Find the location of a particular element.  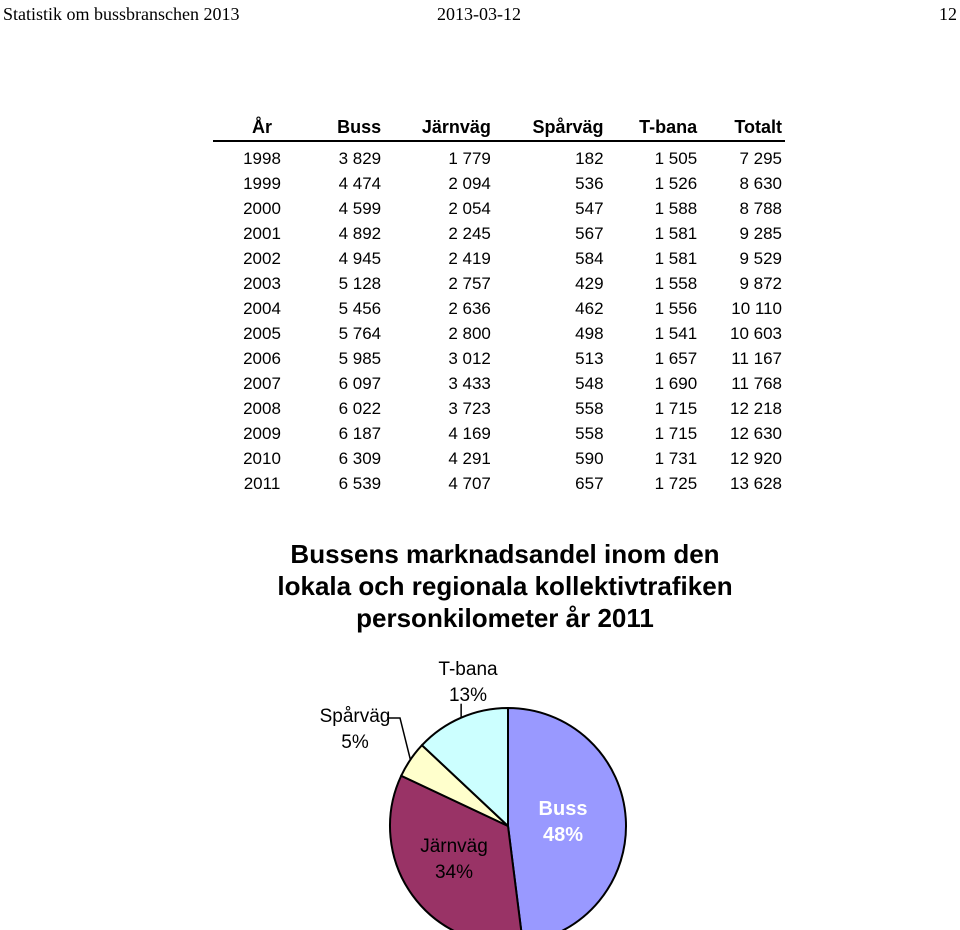

table-cell-value: 8 788 is located at coordinates (760, 208).